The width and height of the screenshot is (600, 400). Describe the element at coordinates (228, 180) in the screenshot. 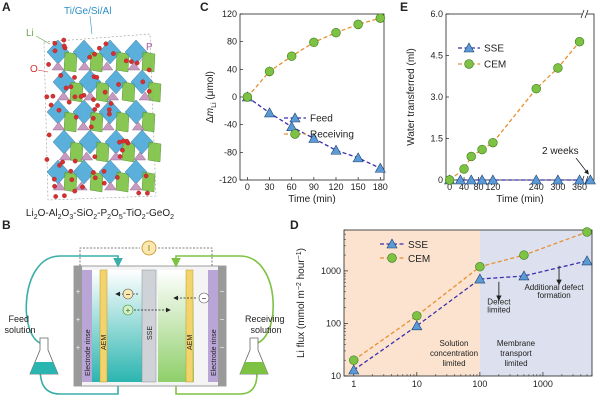

I see `c-y-tick-label: -120` at that location.